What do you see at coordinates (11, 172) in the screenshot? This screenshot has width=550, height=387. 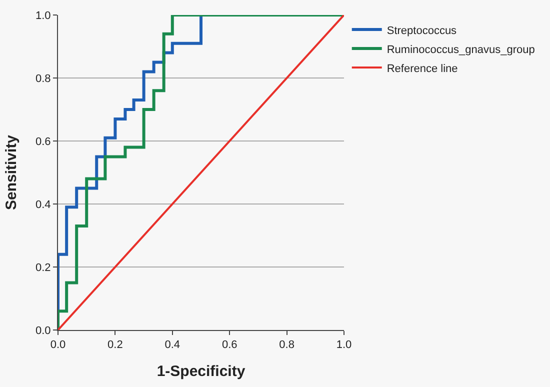 I see `y-axis-title: Sensitivity` at bounding box center [11, 172].